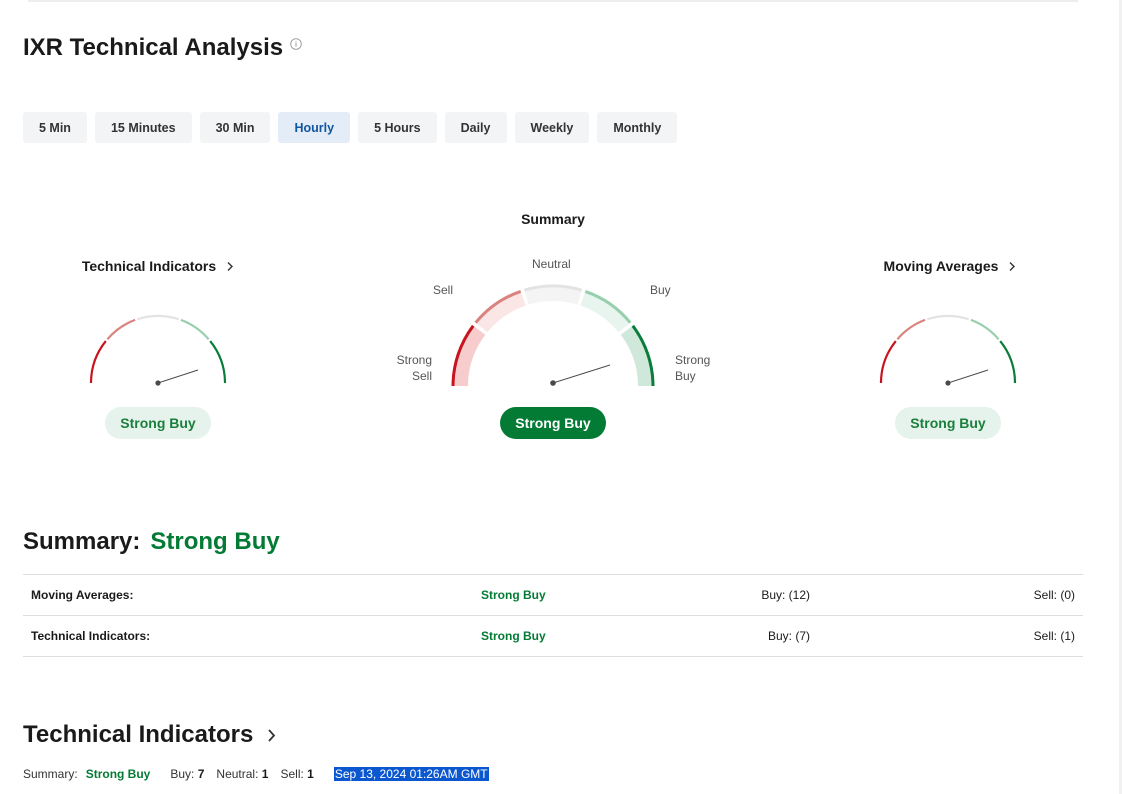  Describe the element at coordinates (553, 335) in the screenshot. I see `summary-gauge` at that location.